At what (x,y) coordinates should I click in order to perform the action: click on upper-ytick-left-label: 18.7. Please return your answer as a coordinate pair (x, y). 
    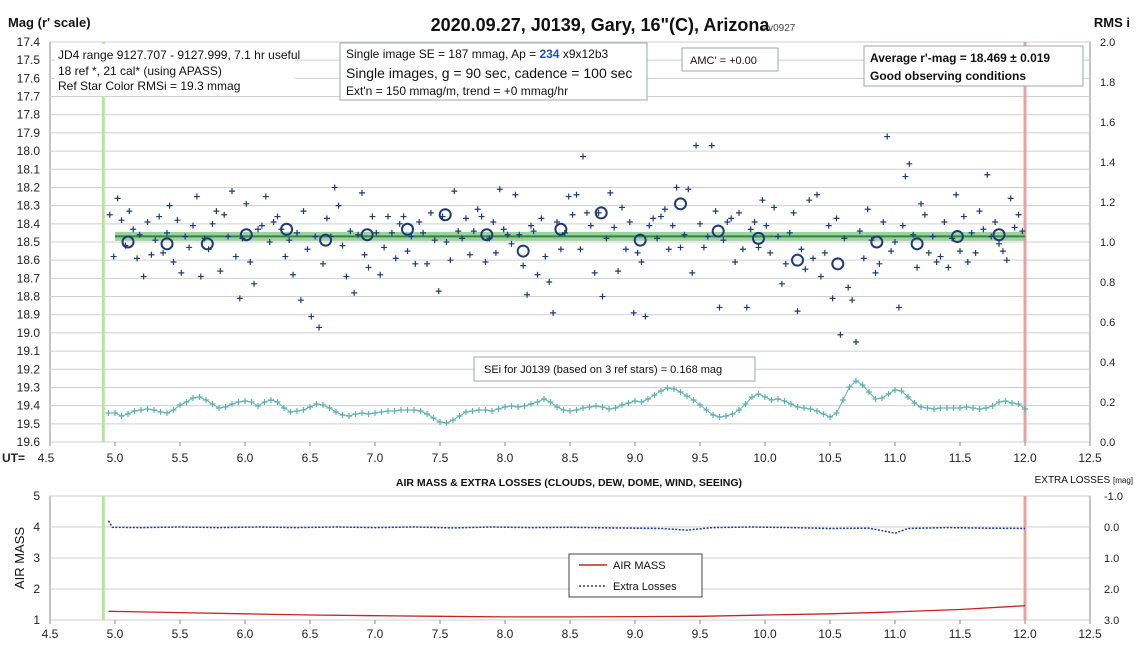
    Looking at the image, I should click on (29, 278).